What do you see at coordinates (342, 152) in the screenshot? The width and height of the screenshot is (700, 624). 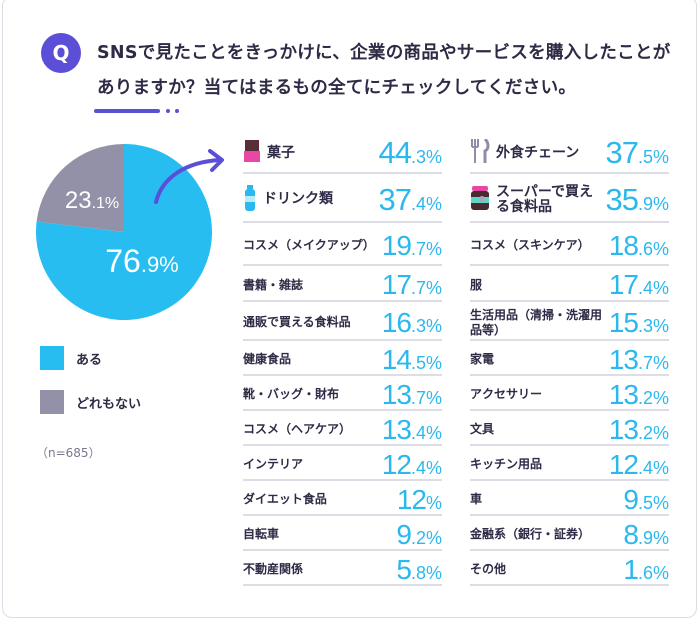 I see `result-row: 菓子 44.3%` at bounding box center [342, 152].